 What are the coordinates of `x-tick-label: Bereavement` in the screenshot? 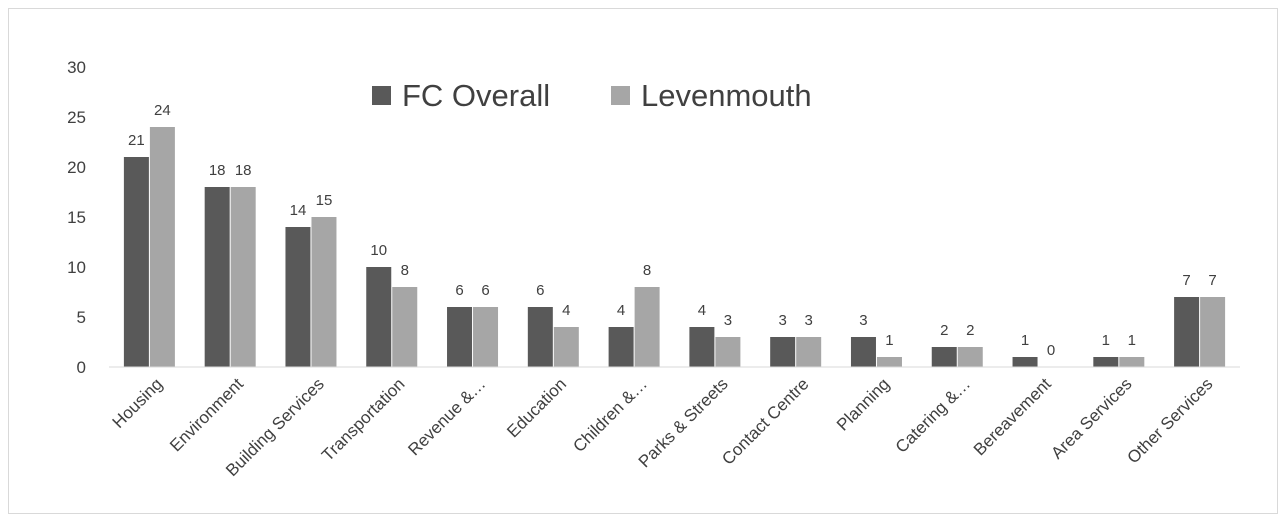 It's located at (1012, 416).